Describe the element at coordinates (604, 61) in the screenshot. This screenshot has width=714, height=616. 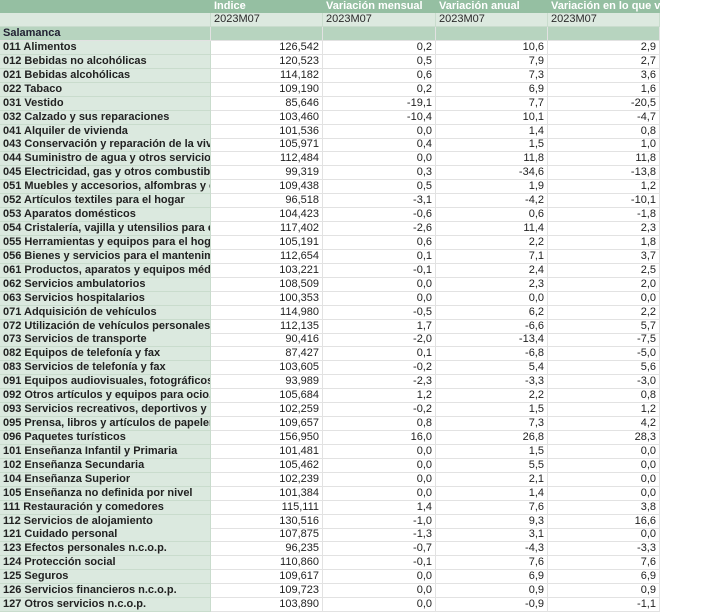
I see `value-cell: 2,7` at that location.